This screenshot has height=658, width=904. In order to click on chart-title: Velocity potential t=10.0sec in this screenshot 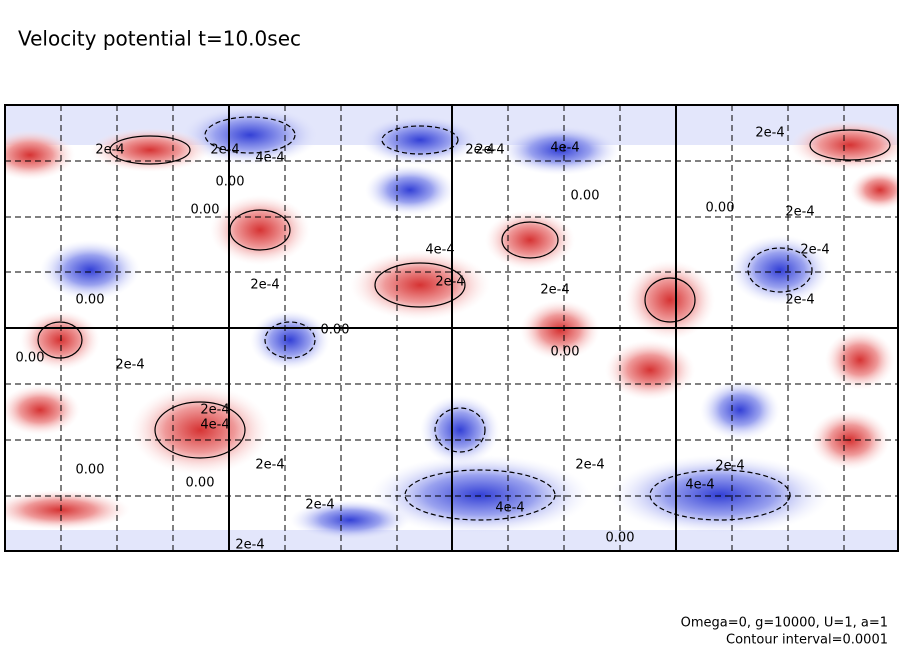, I will do `click(159, 39)`.